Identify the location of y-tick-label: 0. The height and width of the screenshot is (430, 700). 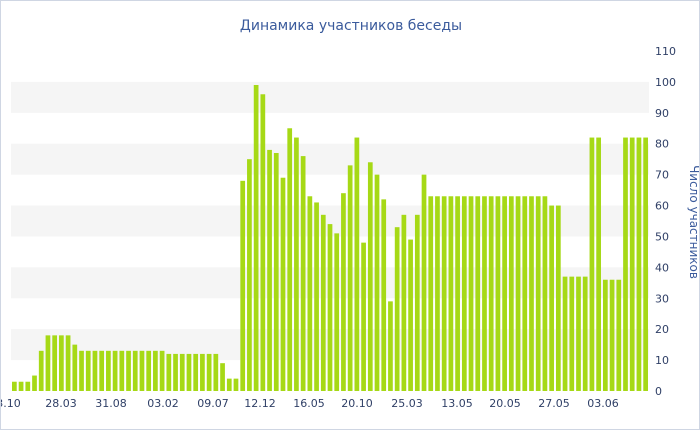
(658, 391).